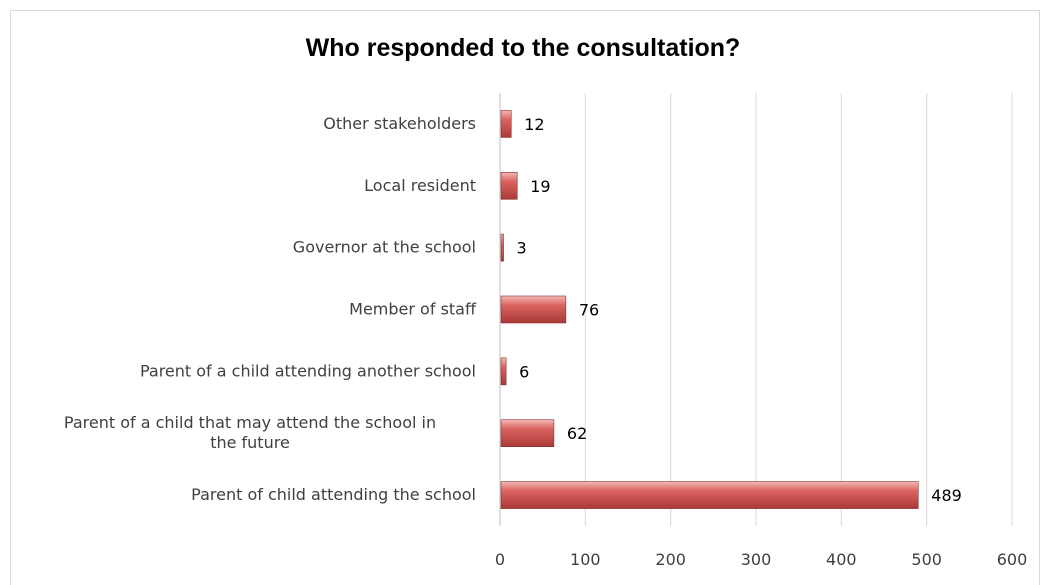  What do you see at coordinates (524, 371) in the screenshot?
I see `data-label: 6` at bounding box center [524, 371].